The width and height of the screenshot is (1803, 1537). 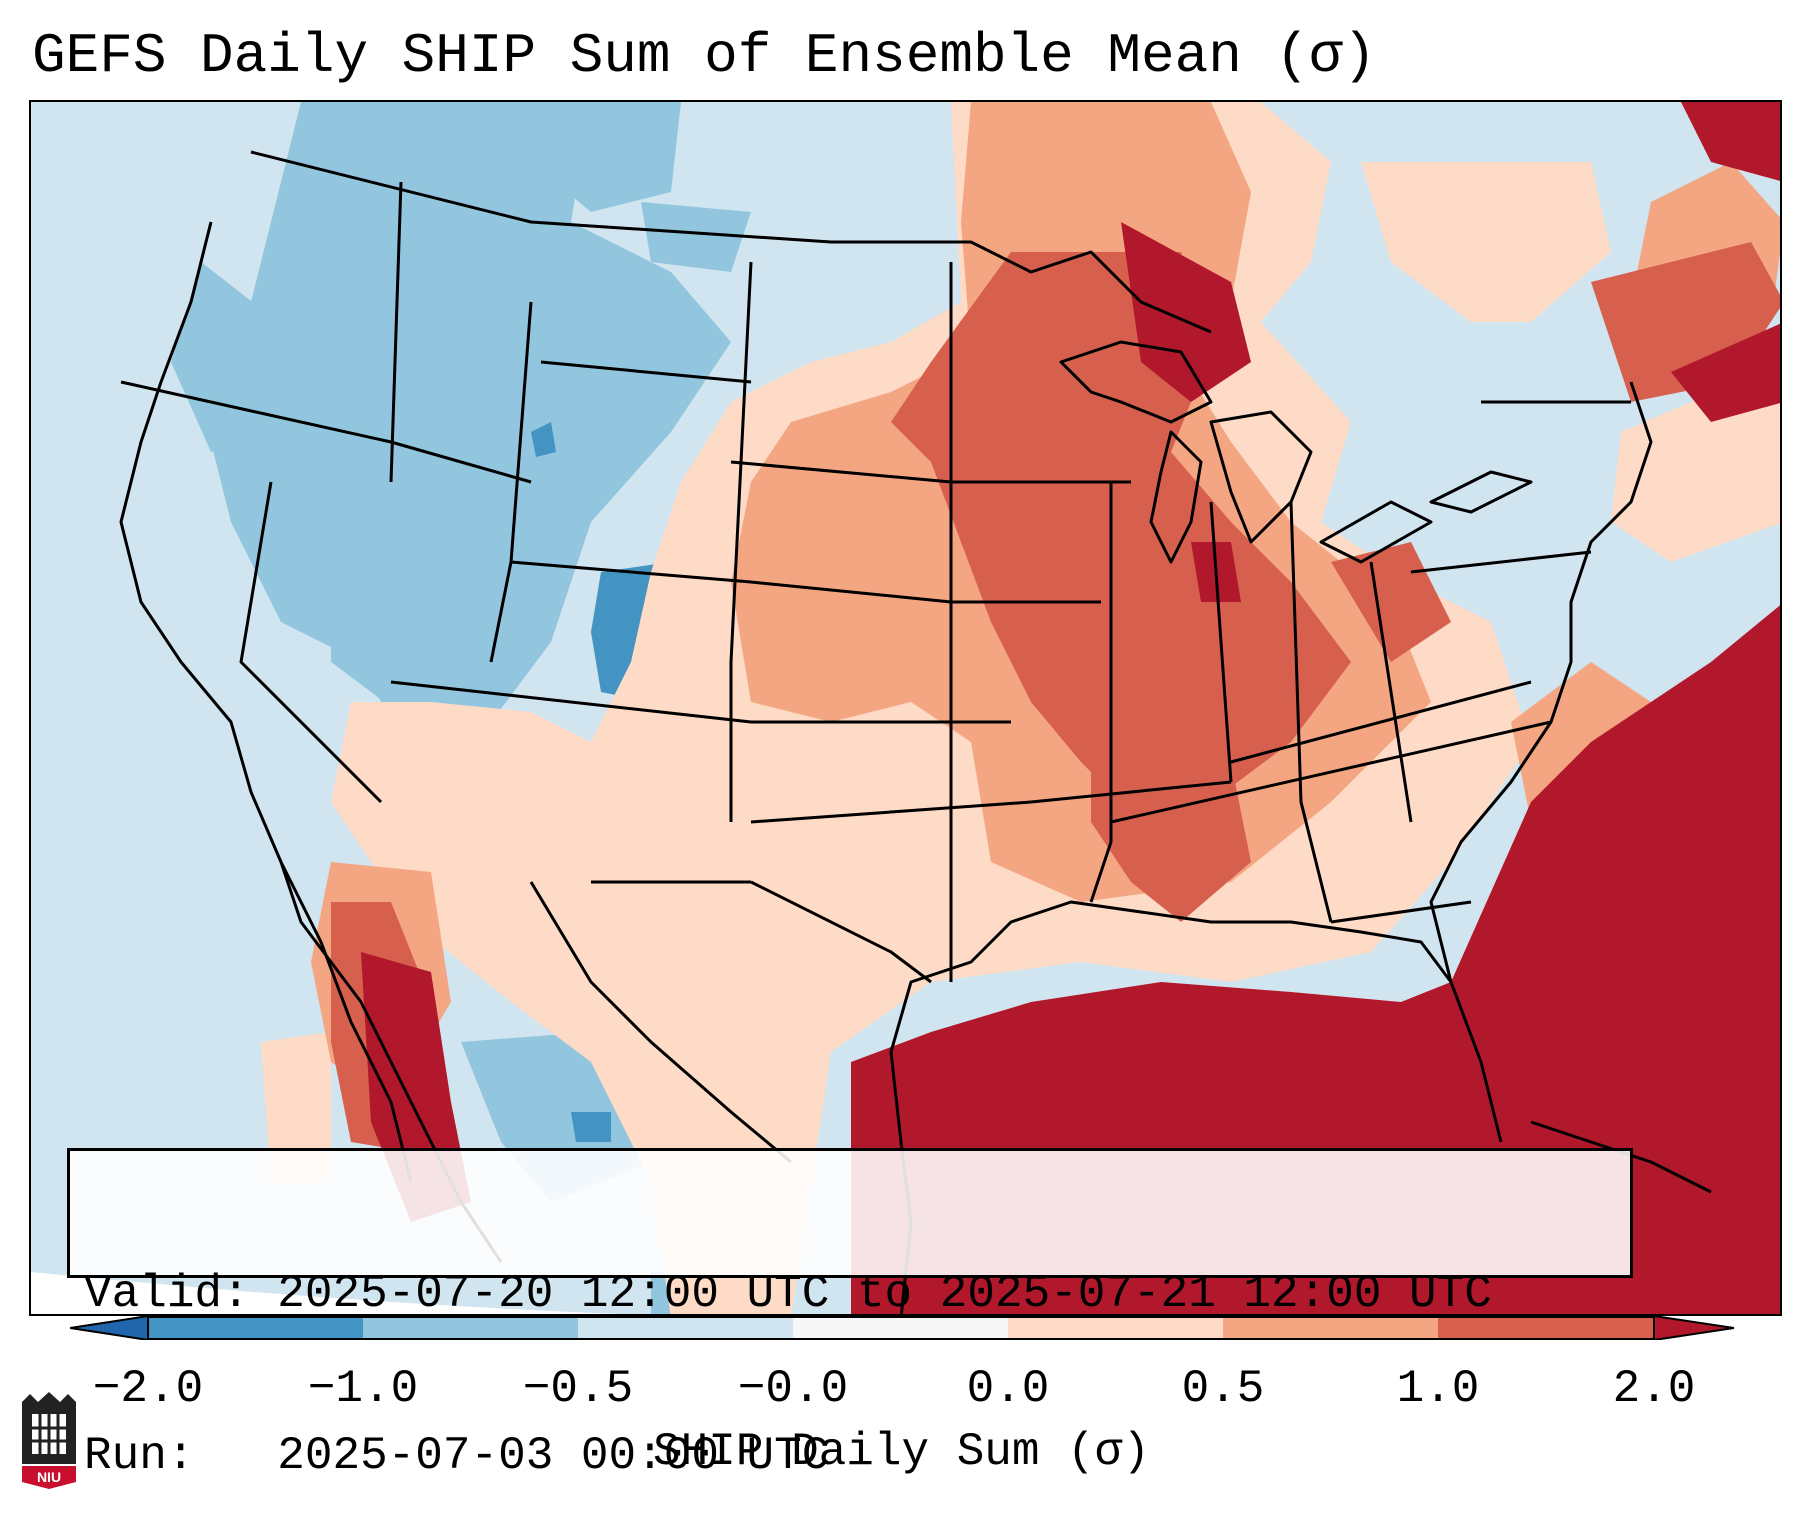 What do you see at coordinates (148, 1389) in the screenshot?
I see `colorbar-tick-label: −2.0` at bounding box center [148, 1389].